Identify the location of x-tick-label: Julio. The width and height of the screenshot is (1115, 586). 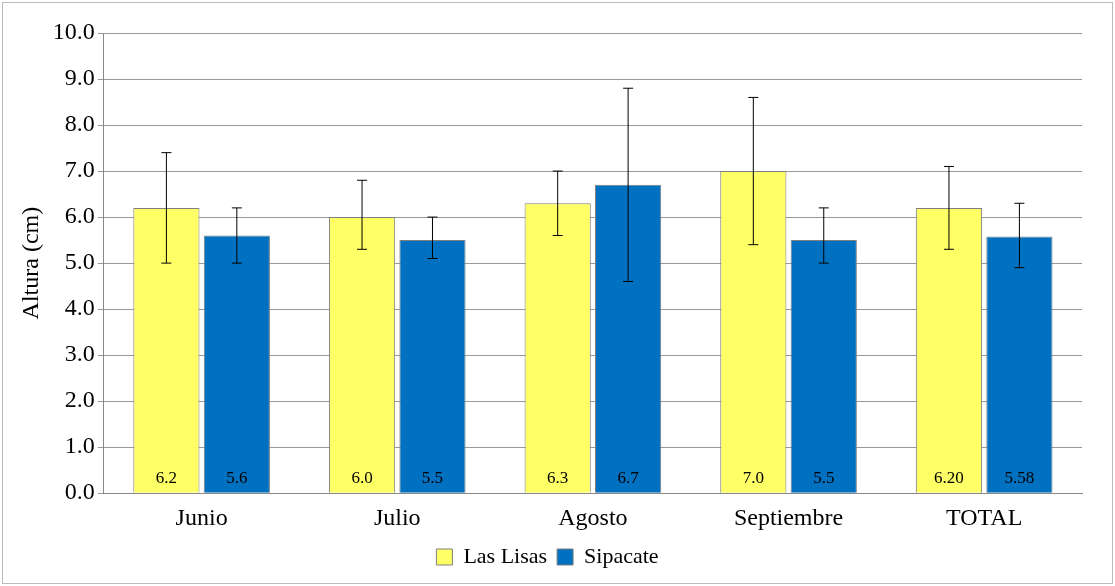
(397, 516).